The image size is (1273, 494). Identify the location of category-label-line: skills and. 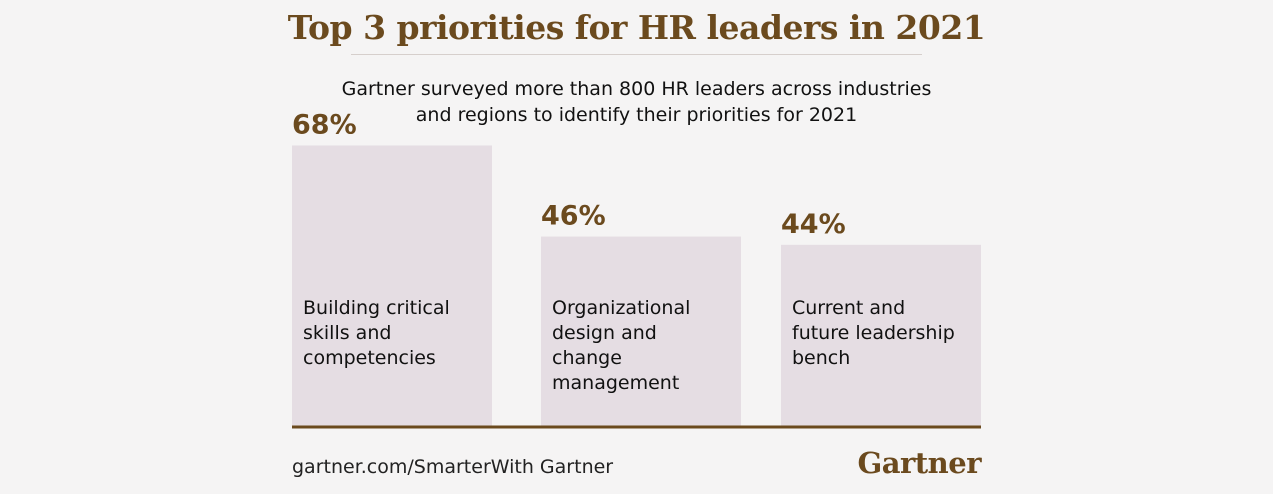
(347, 333).